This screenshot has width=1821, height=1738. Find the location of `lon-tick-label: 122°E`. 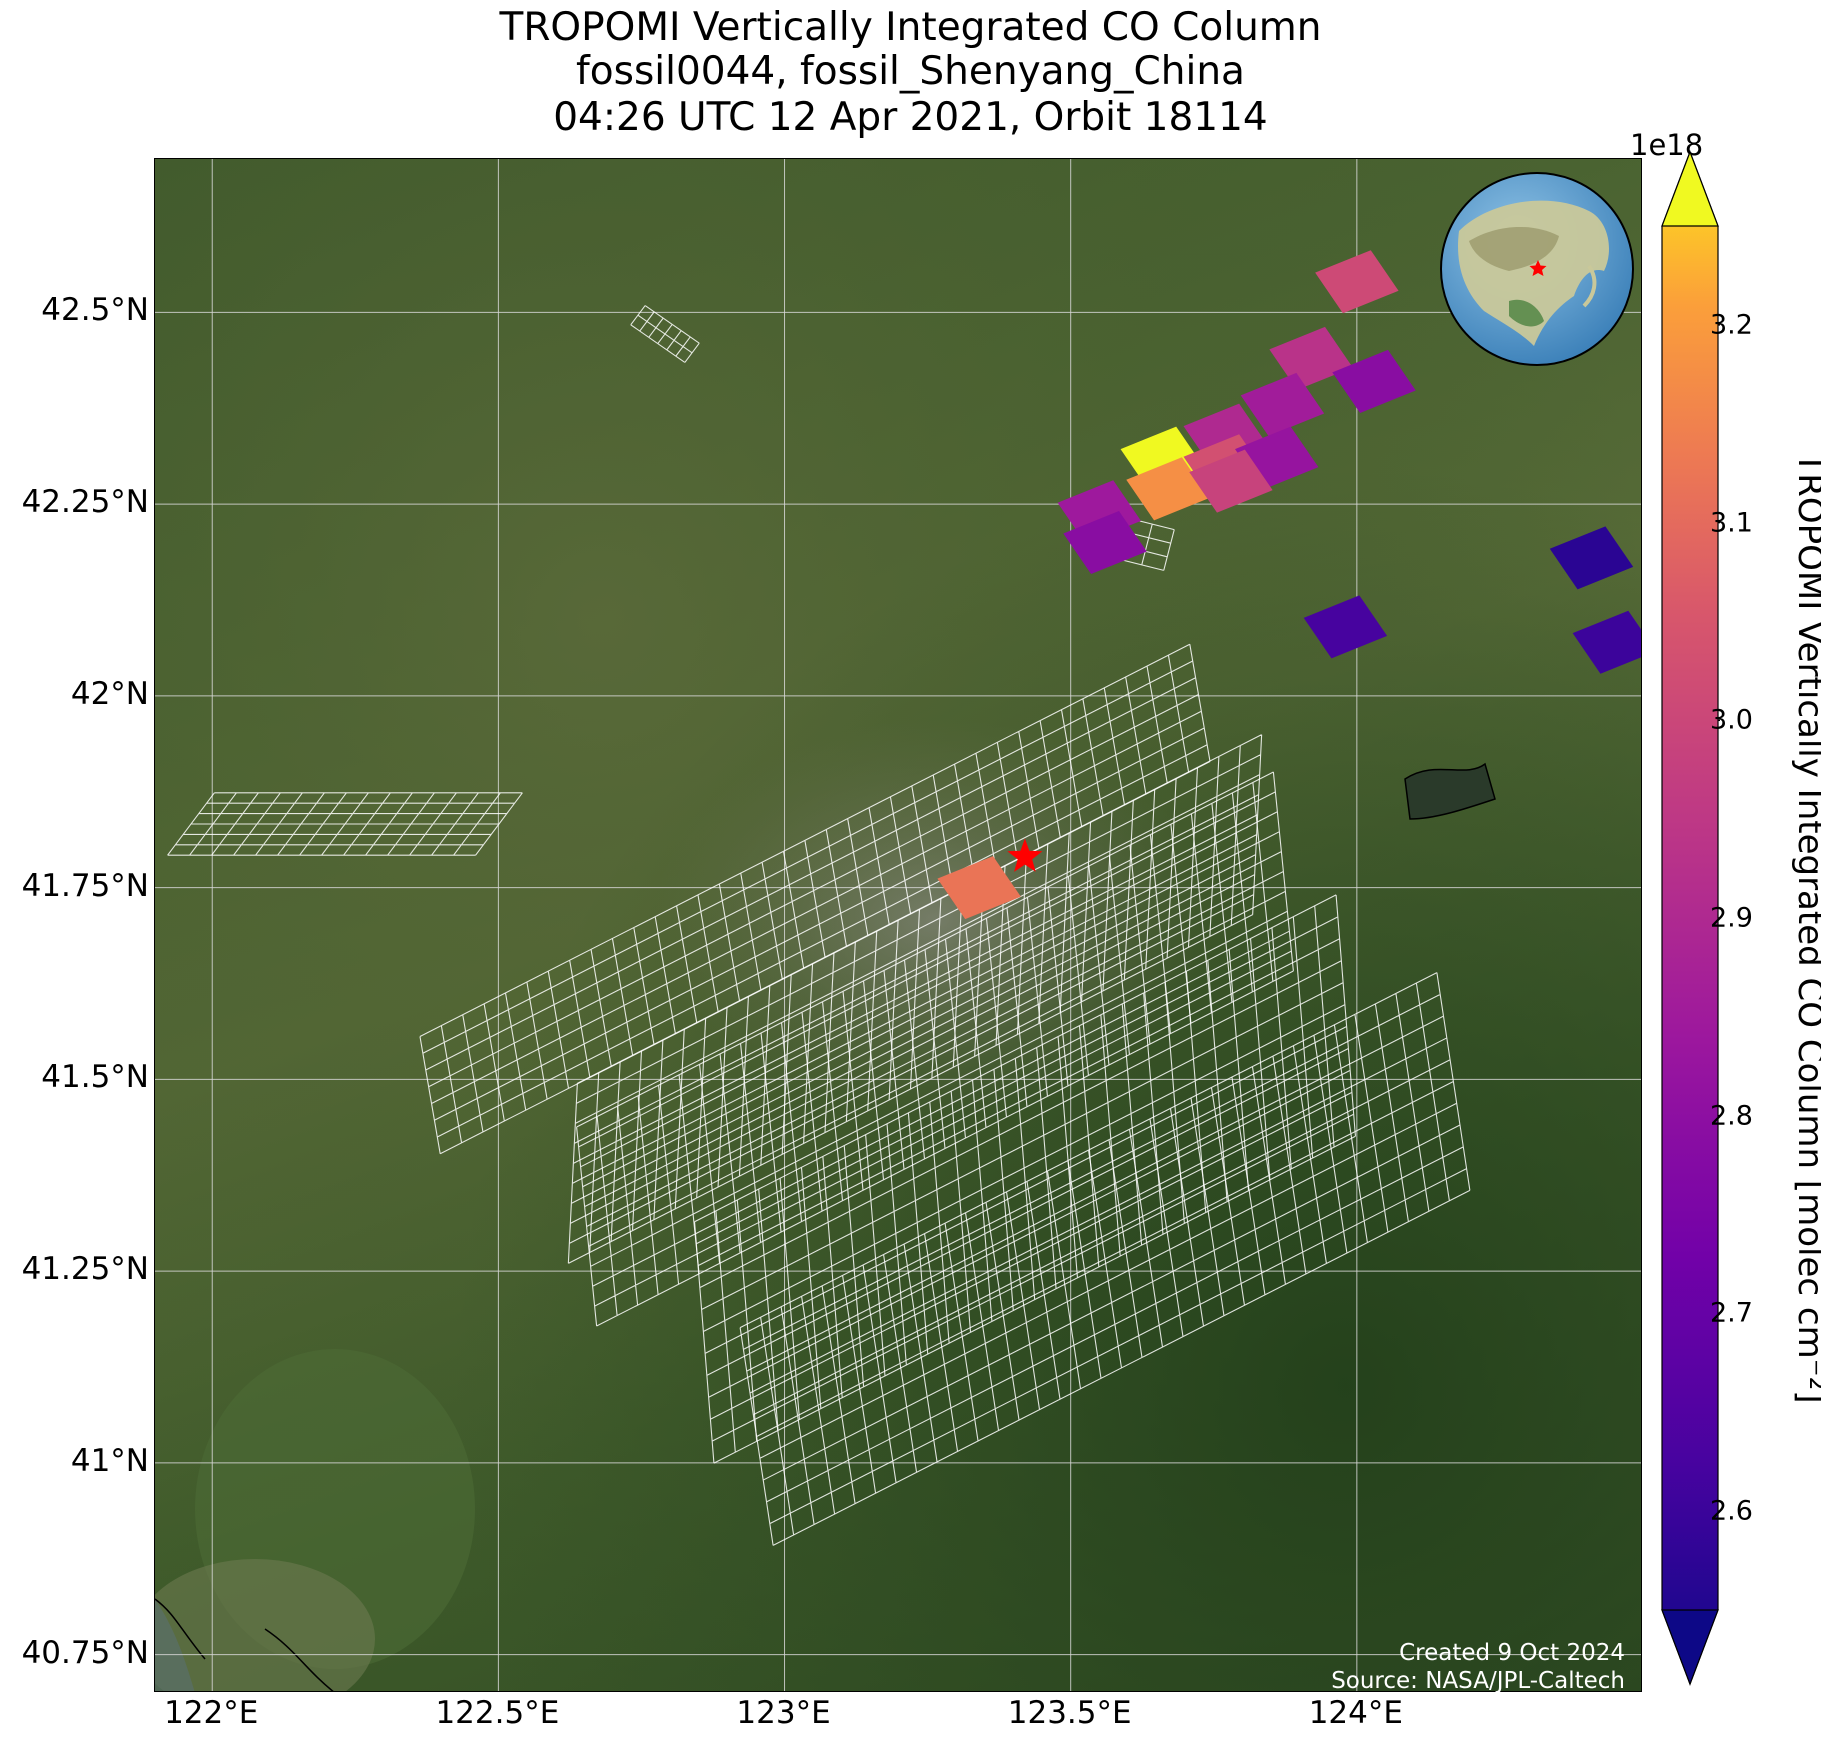

lon-tick-label: 122°E is located at coordinates (211, 1713).